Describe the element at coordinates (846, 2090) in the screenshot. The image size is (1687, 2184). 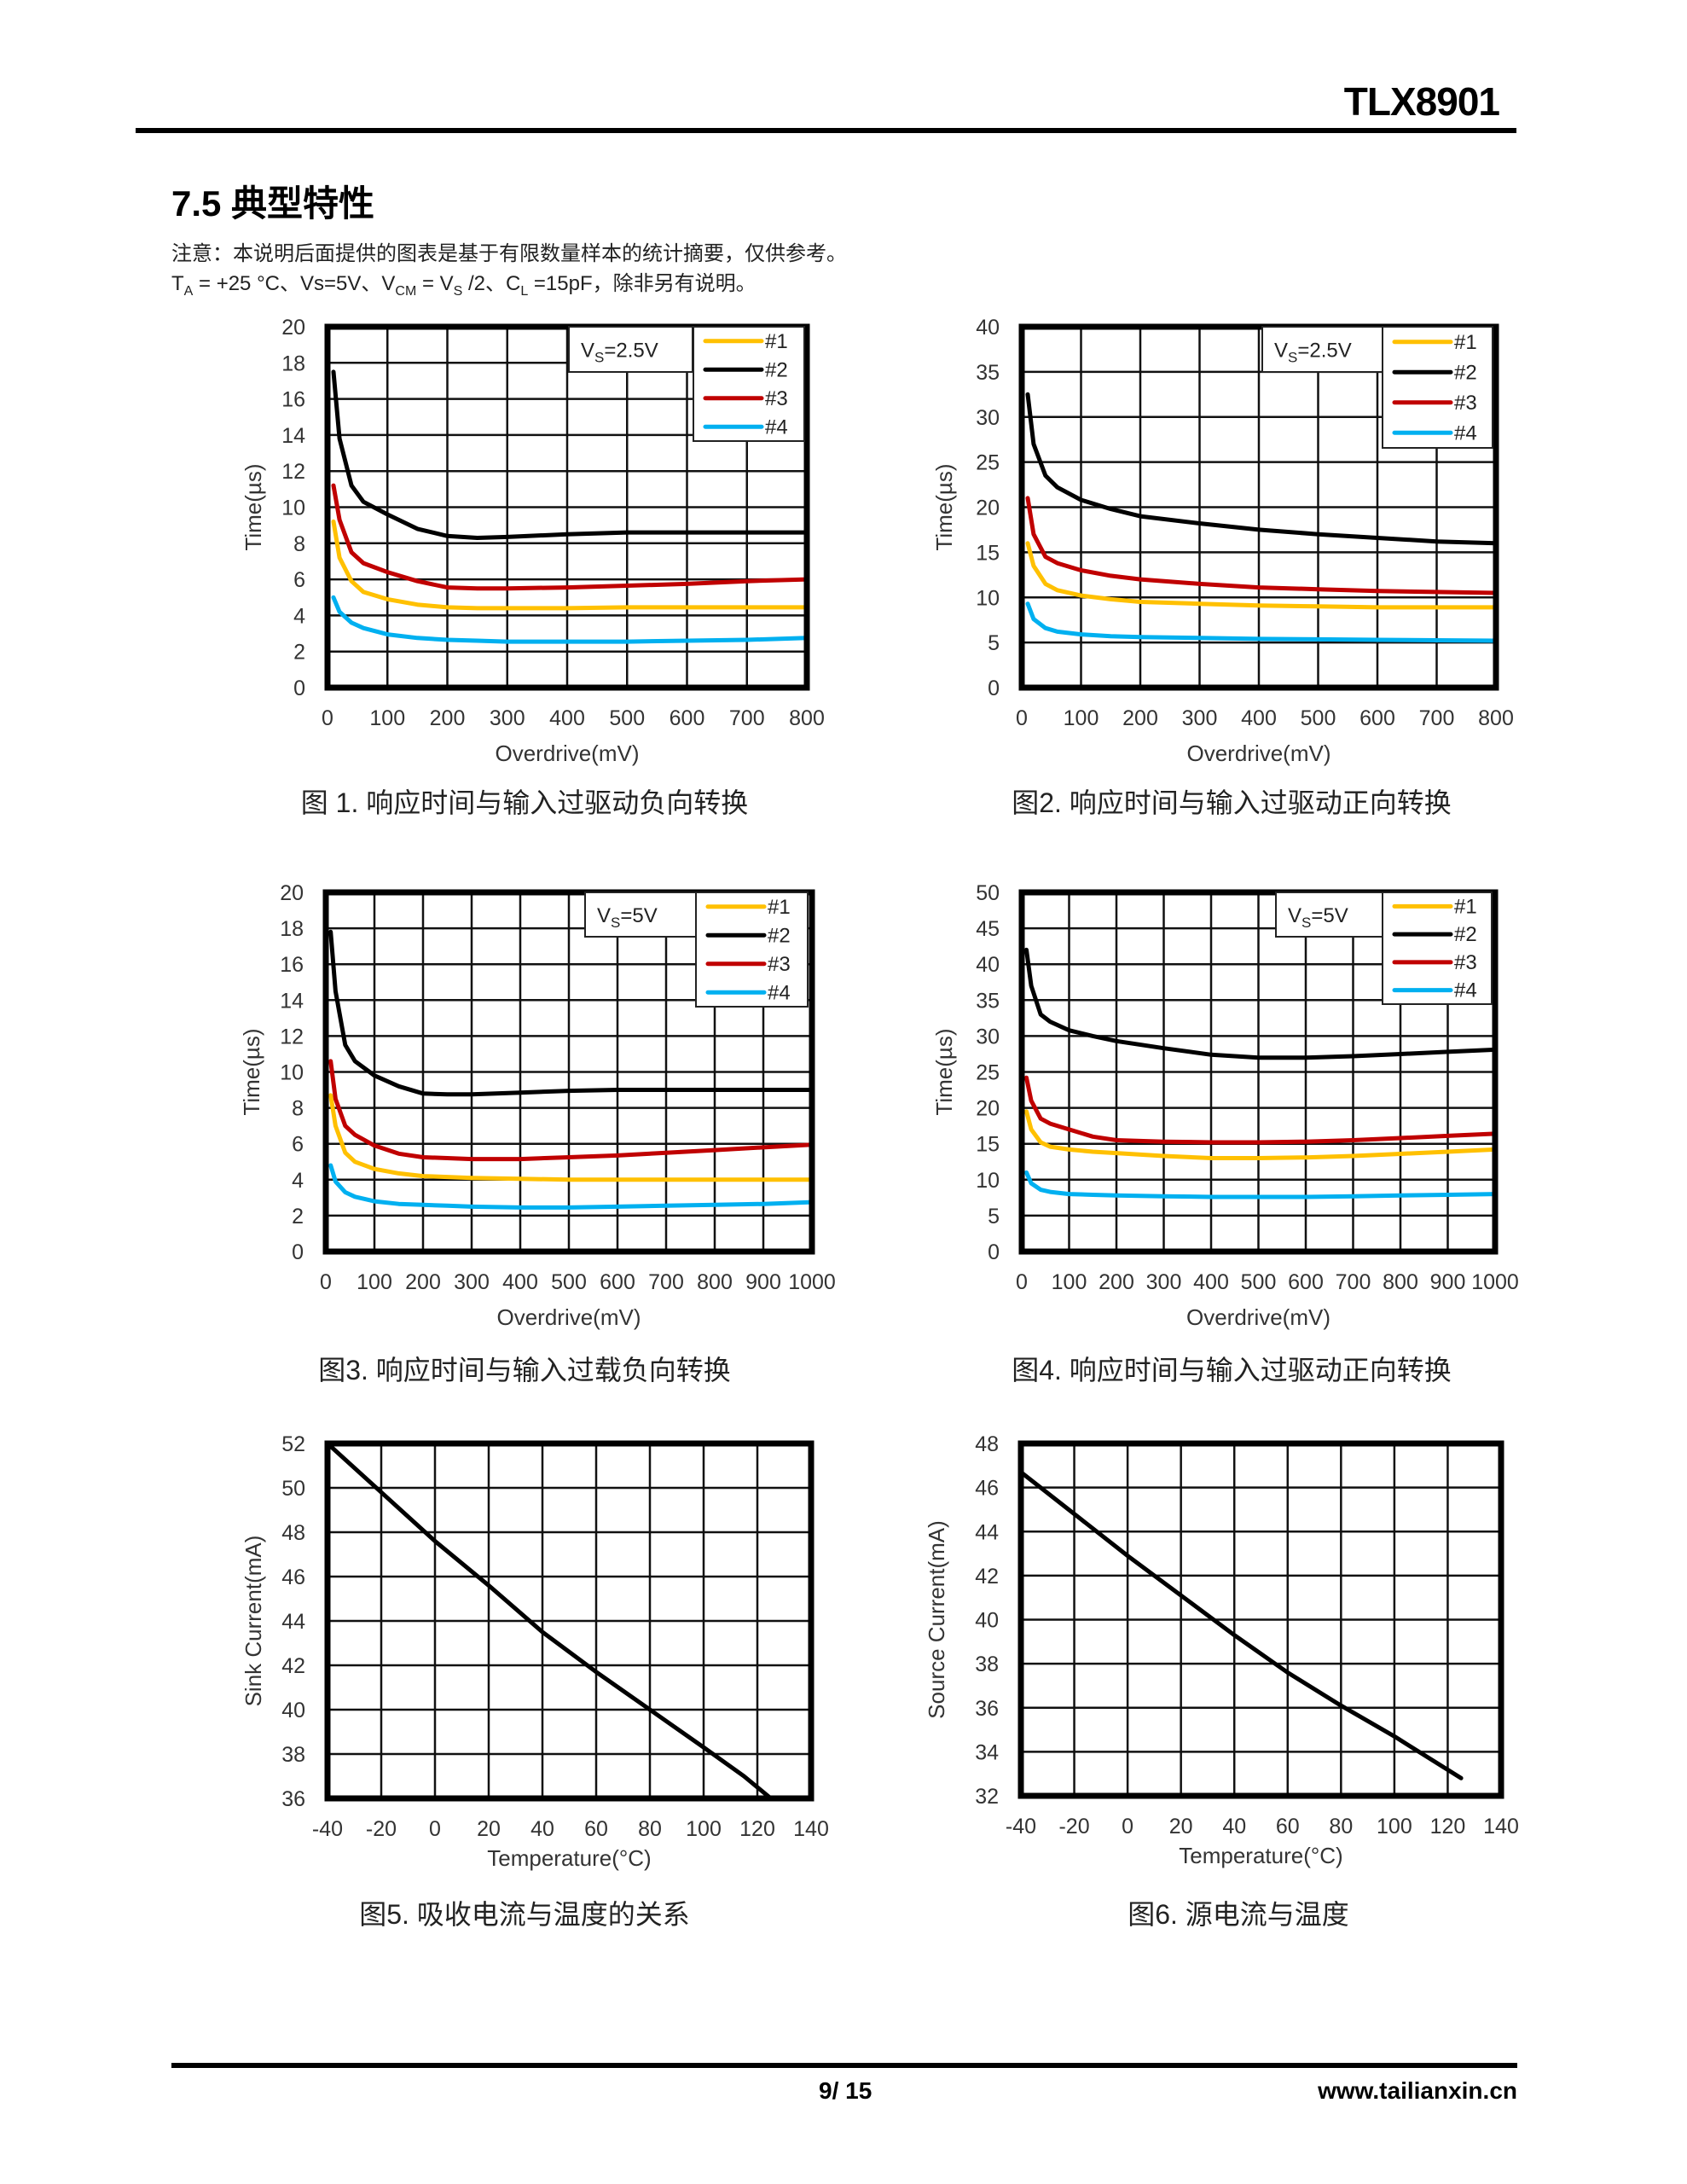
I see `page-number: 9/ 15` at that location.